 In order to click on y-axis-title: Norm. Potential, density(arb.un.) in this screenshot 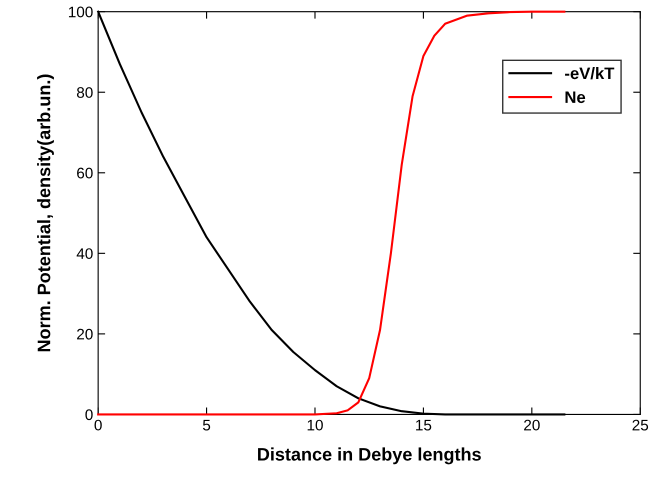, I will do `click(45, 213)`.